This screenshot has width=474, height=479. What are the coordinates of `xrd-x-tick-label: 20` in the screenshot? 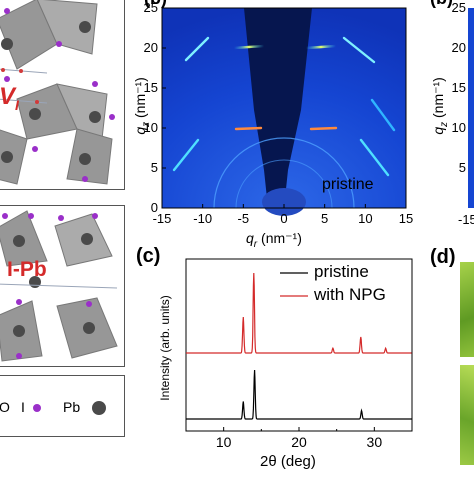 It's located at (299, 442).